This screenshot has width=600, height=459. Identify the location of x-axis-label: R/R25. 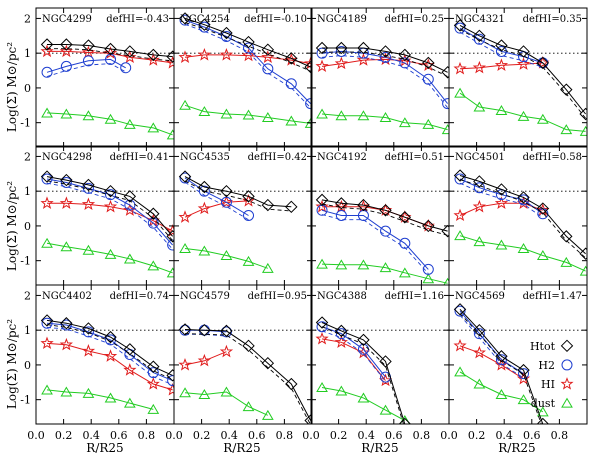
(516, 448).